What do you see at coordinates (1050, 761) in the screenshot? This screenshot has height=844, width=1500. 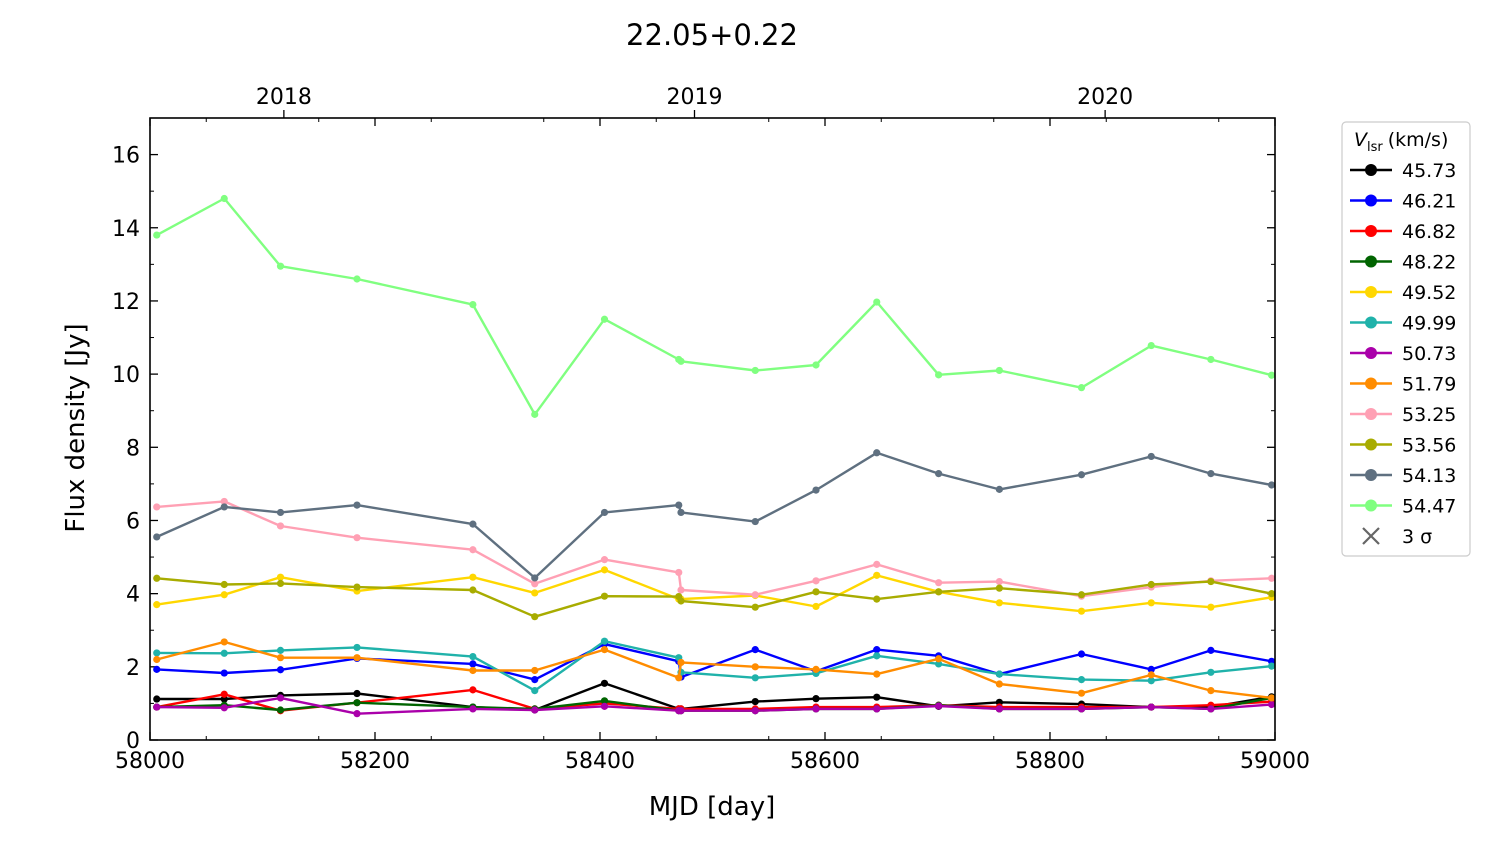 I see `x-tick-label: 58800` at bounding box center [1050, 761].